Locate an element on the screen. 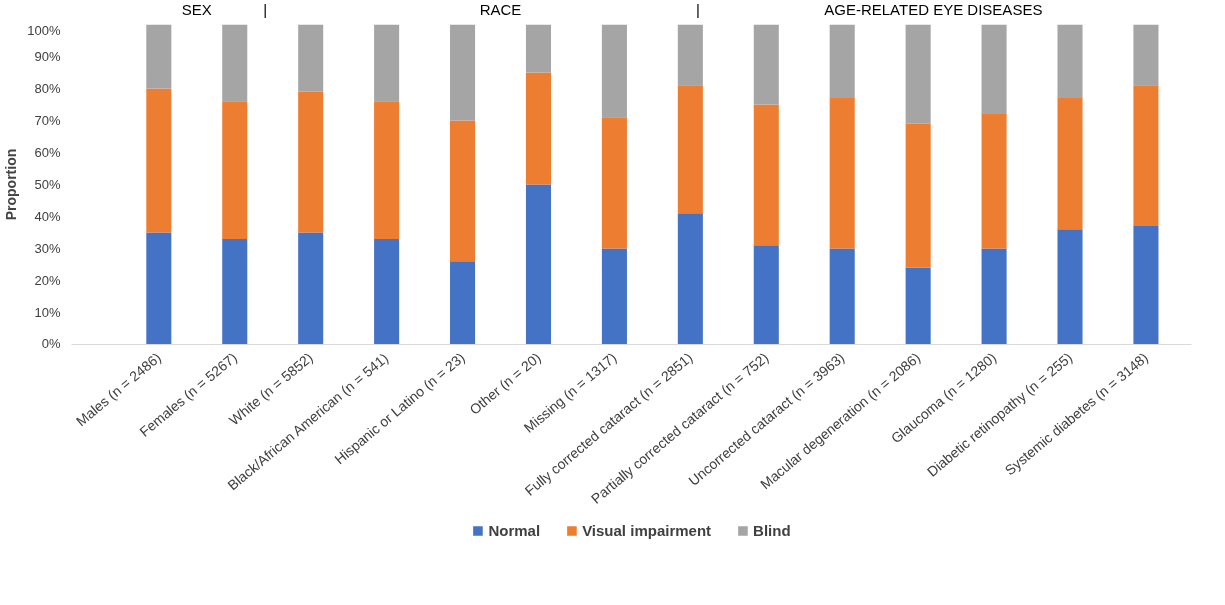 The width and height of the screenshot is (1225, 605). y-tick-label: 50% is located at coordinates (47, 184).